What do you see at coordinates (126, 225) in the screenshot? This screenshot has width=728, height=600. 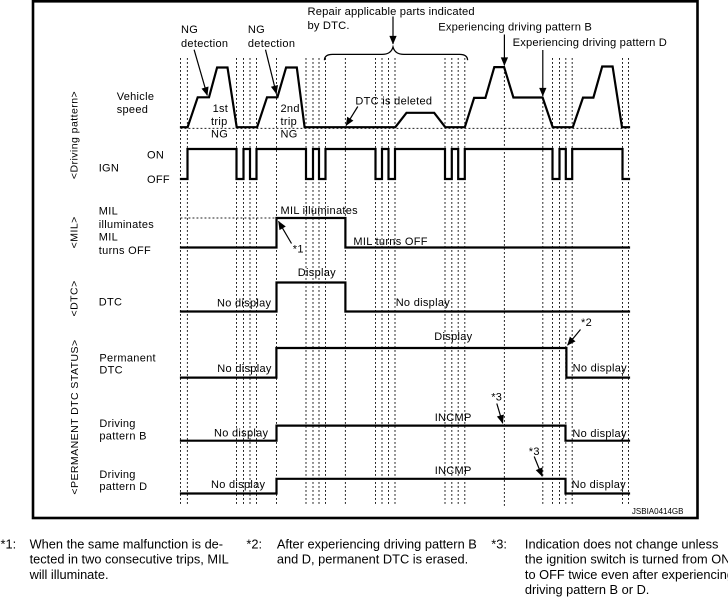 I see `svg-text: illuminates` at bounding box center [126, 225].